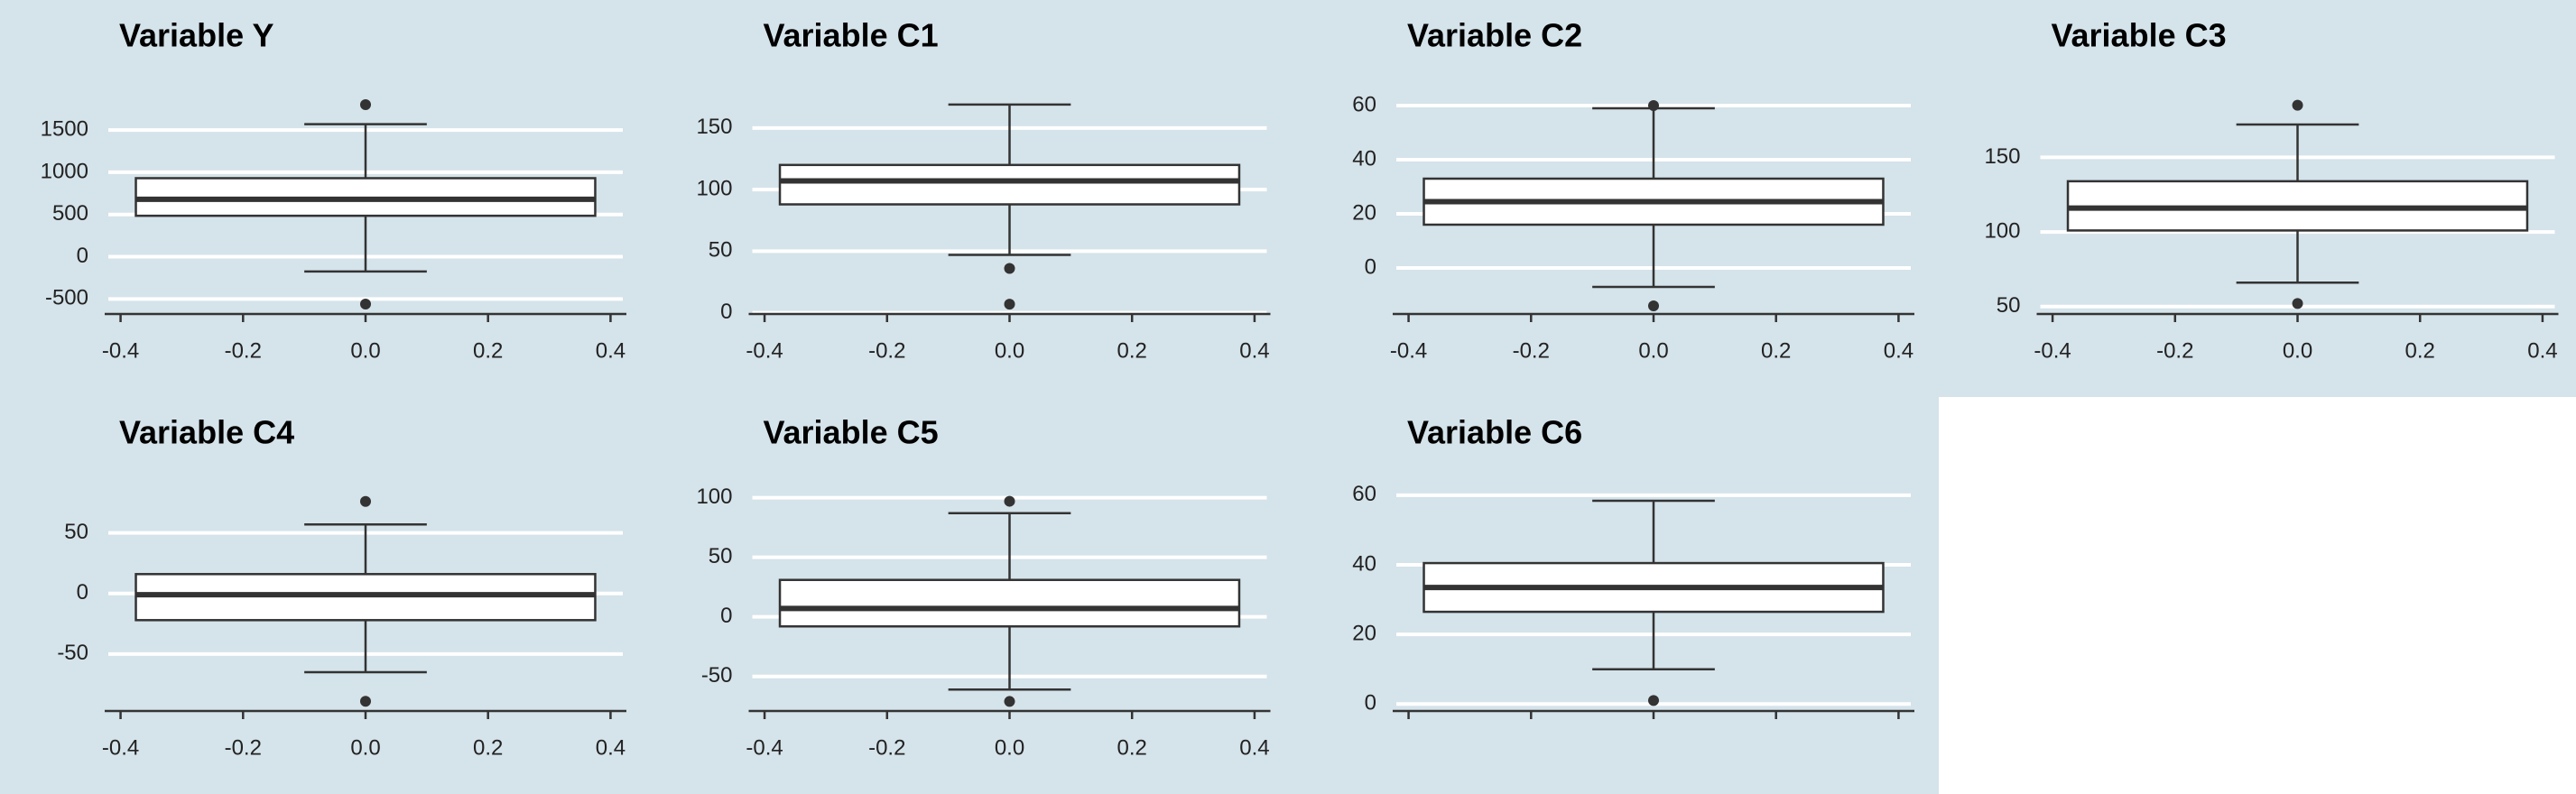 The height and width of the screenshot is (794, 2576). What do you see at coordinates (206, 432) in the screenshot?
I see `chart-title: Variable C4` at bounding box center [206, 432].